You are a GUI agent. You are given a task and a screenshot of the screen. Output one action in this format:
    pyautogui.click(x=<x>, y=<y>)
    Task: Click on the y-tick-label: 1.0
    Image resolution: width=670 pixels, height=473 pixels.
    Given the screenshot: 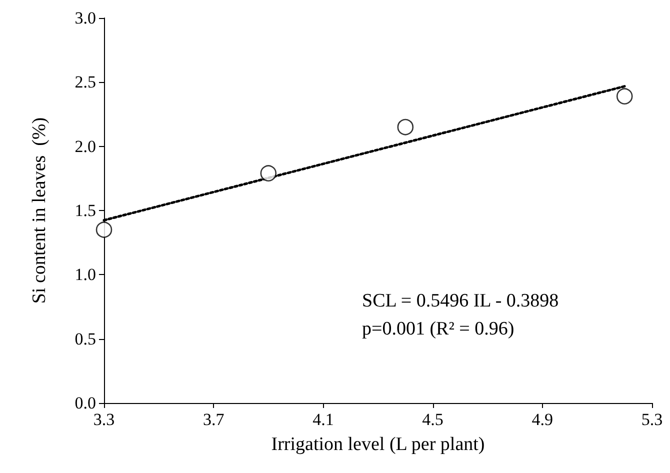 What is the action you would take?
    pyautogui.click(x=85, y=274)
    